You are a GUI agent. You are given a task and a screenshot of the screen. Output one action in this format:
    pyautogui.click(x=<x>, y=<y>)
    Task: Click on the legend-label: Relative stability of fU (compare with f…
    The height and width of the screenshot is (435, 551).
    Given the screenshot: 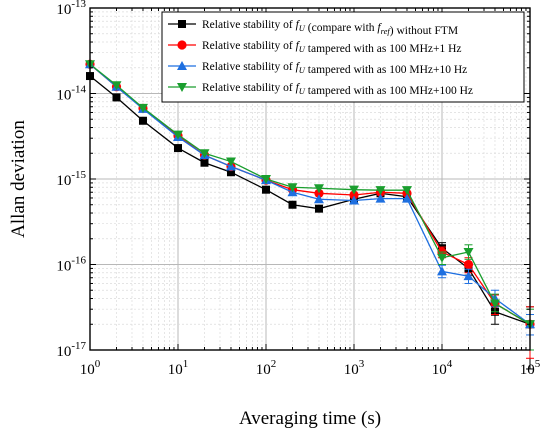 What is the action you would take?
    pyautogui.click(x=330, y=28)
    